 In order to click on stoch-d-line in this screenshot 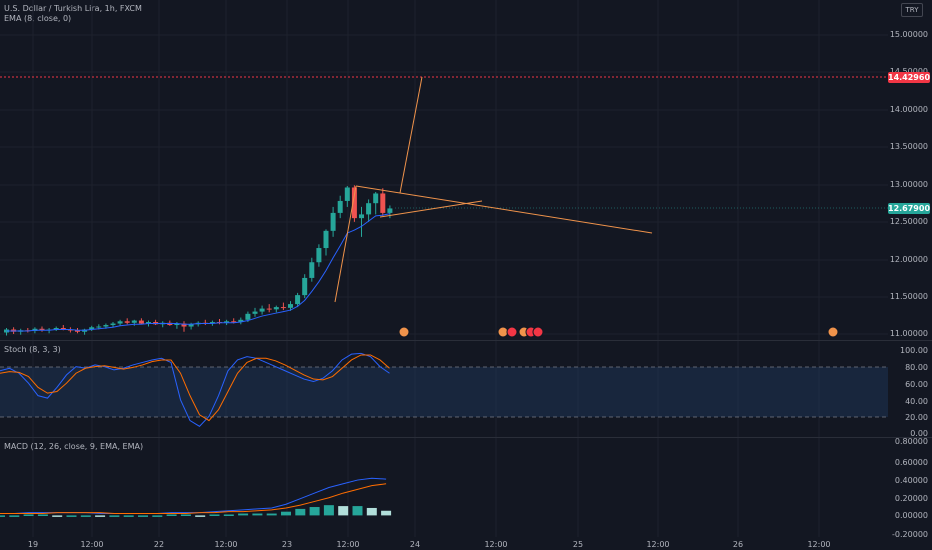, I will do `click(195, 388)`.